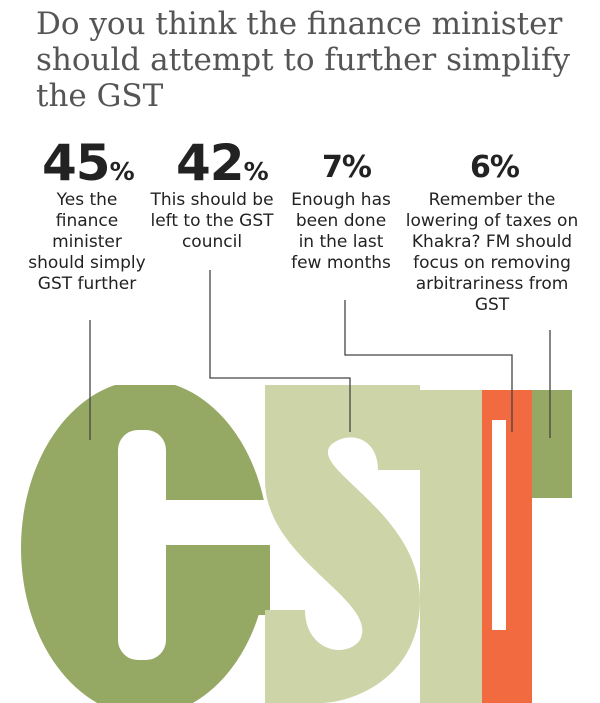 The width and height of the screenshot is (600, 703). Describe the element at coordinates (212, 221) in the screenshot. I see `answer-label-gst-council: This should be left to the GST council` at that location.